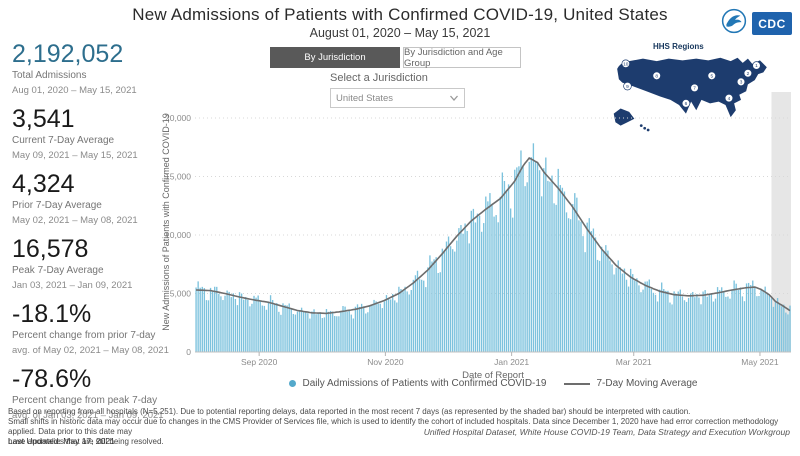 The width and height of the screenshot is (800, 456). Describe the element at coordinates (647, 383) in the screenshot. I see `legend-moving-average-label: 7-Day Moving Average` at that location.